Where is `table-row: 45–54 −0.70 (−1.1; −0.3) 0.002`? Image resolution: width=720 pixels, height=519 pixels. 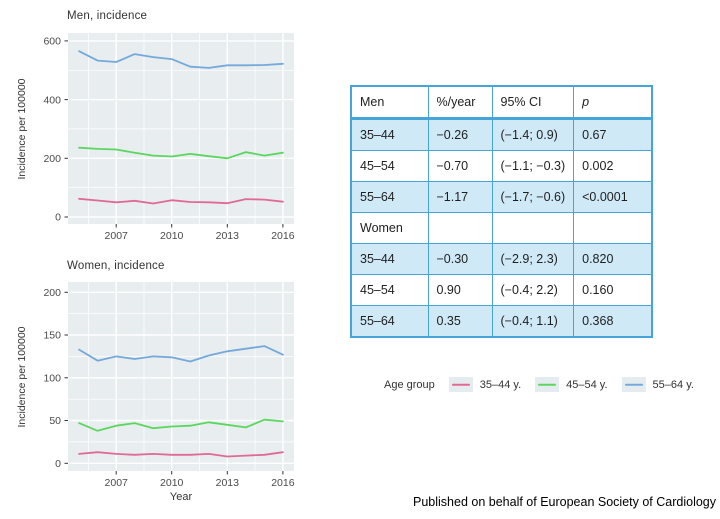
table-row: 45–54 −0.70 (−1.1; −0.3) 0.002 is located at coordinates (501, 166).